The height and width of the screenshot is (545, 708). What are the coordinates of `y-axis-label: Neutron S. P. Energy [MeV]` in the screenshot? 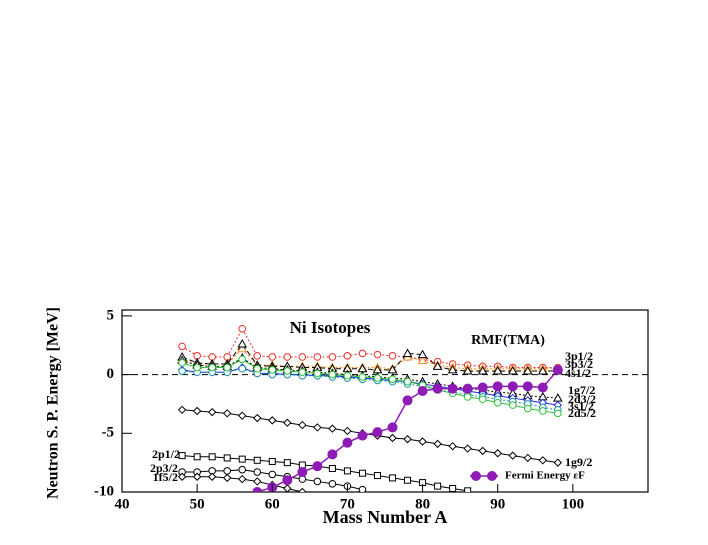 It's located at (53, 403).